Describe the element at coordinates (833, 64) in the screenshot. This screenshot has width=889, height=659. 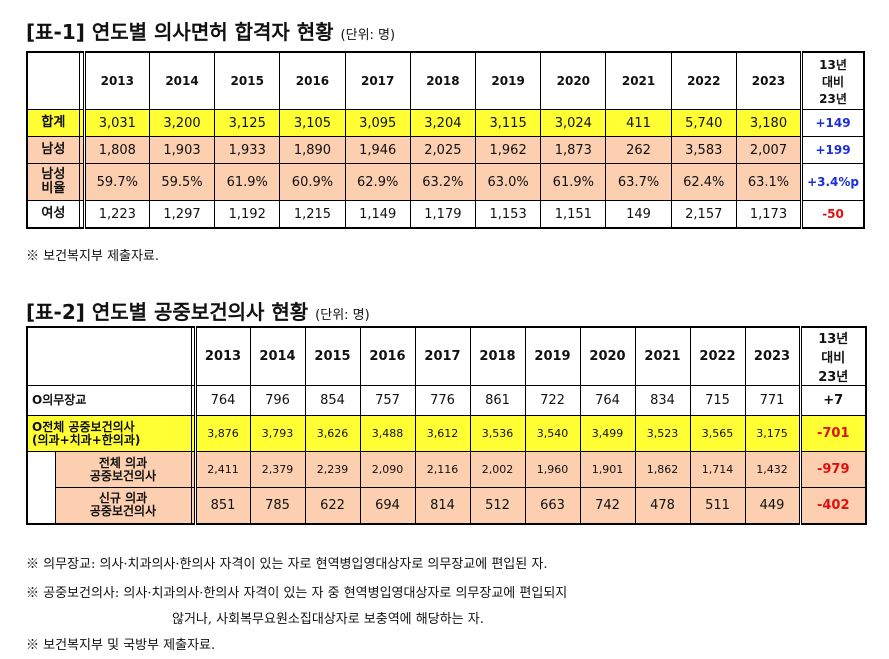
I see `table1-diff-header-line: 13년` at that location.